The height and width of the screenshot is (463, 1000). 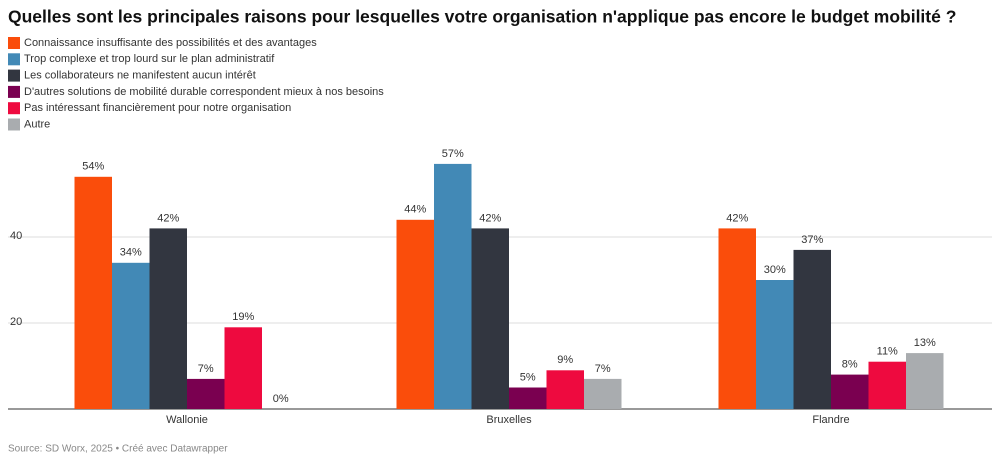 I want to click on value-label: 13%, so click(x=925, y=343).